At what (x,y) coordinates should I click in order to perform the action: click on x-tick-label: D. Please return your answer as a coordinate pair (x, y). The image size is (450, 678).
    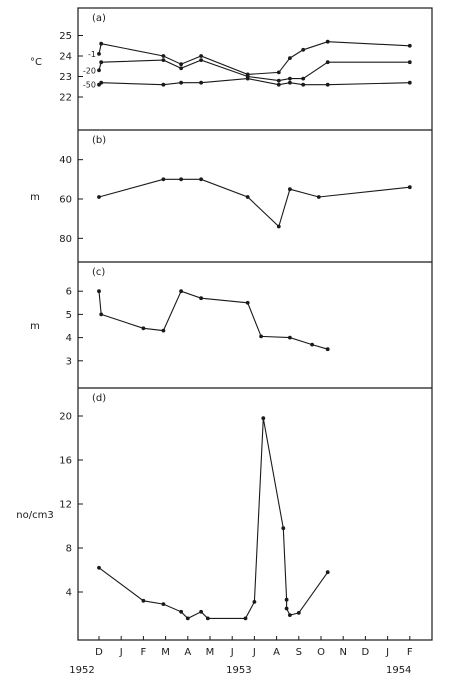
    Looking at the image, I should click on (366, 652).